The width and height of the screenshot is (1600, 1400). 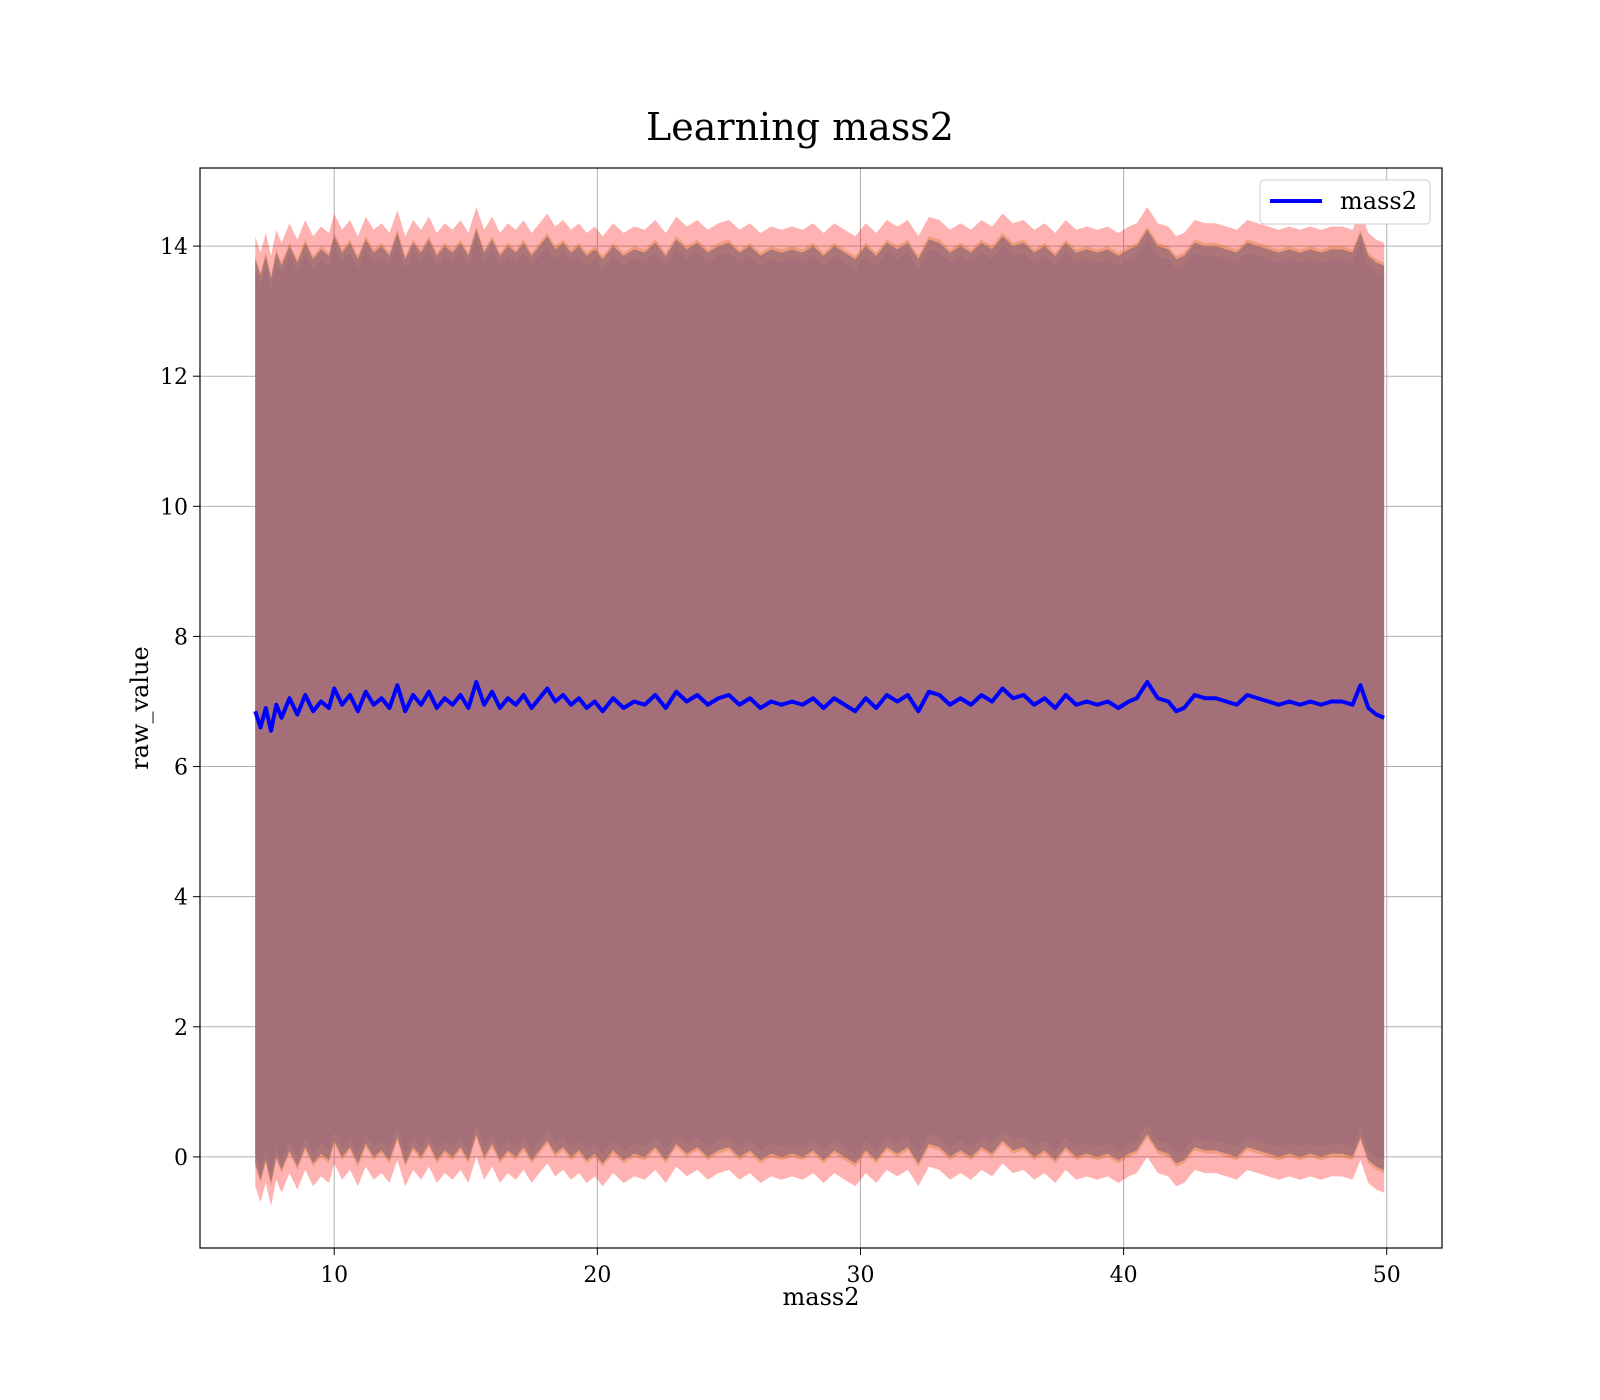 I want to click on y-tick-label: 14, so click(x=174, y=247).